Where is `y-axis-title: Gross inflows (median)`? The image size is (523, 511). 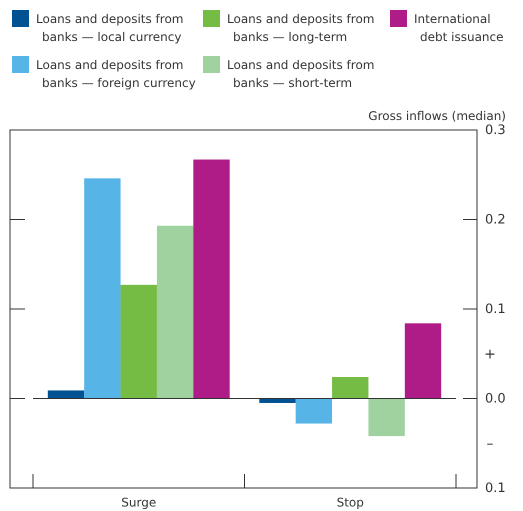 y-axis-title: Gross inflows (median) is located at coordinates (437, 116).